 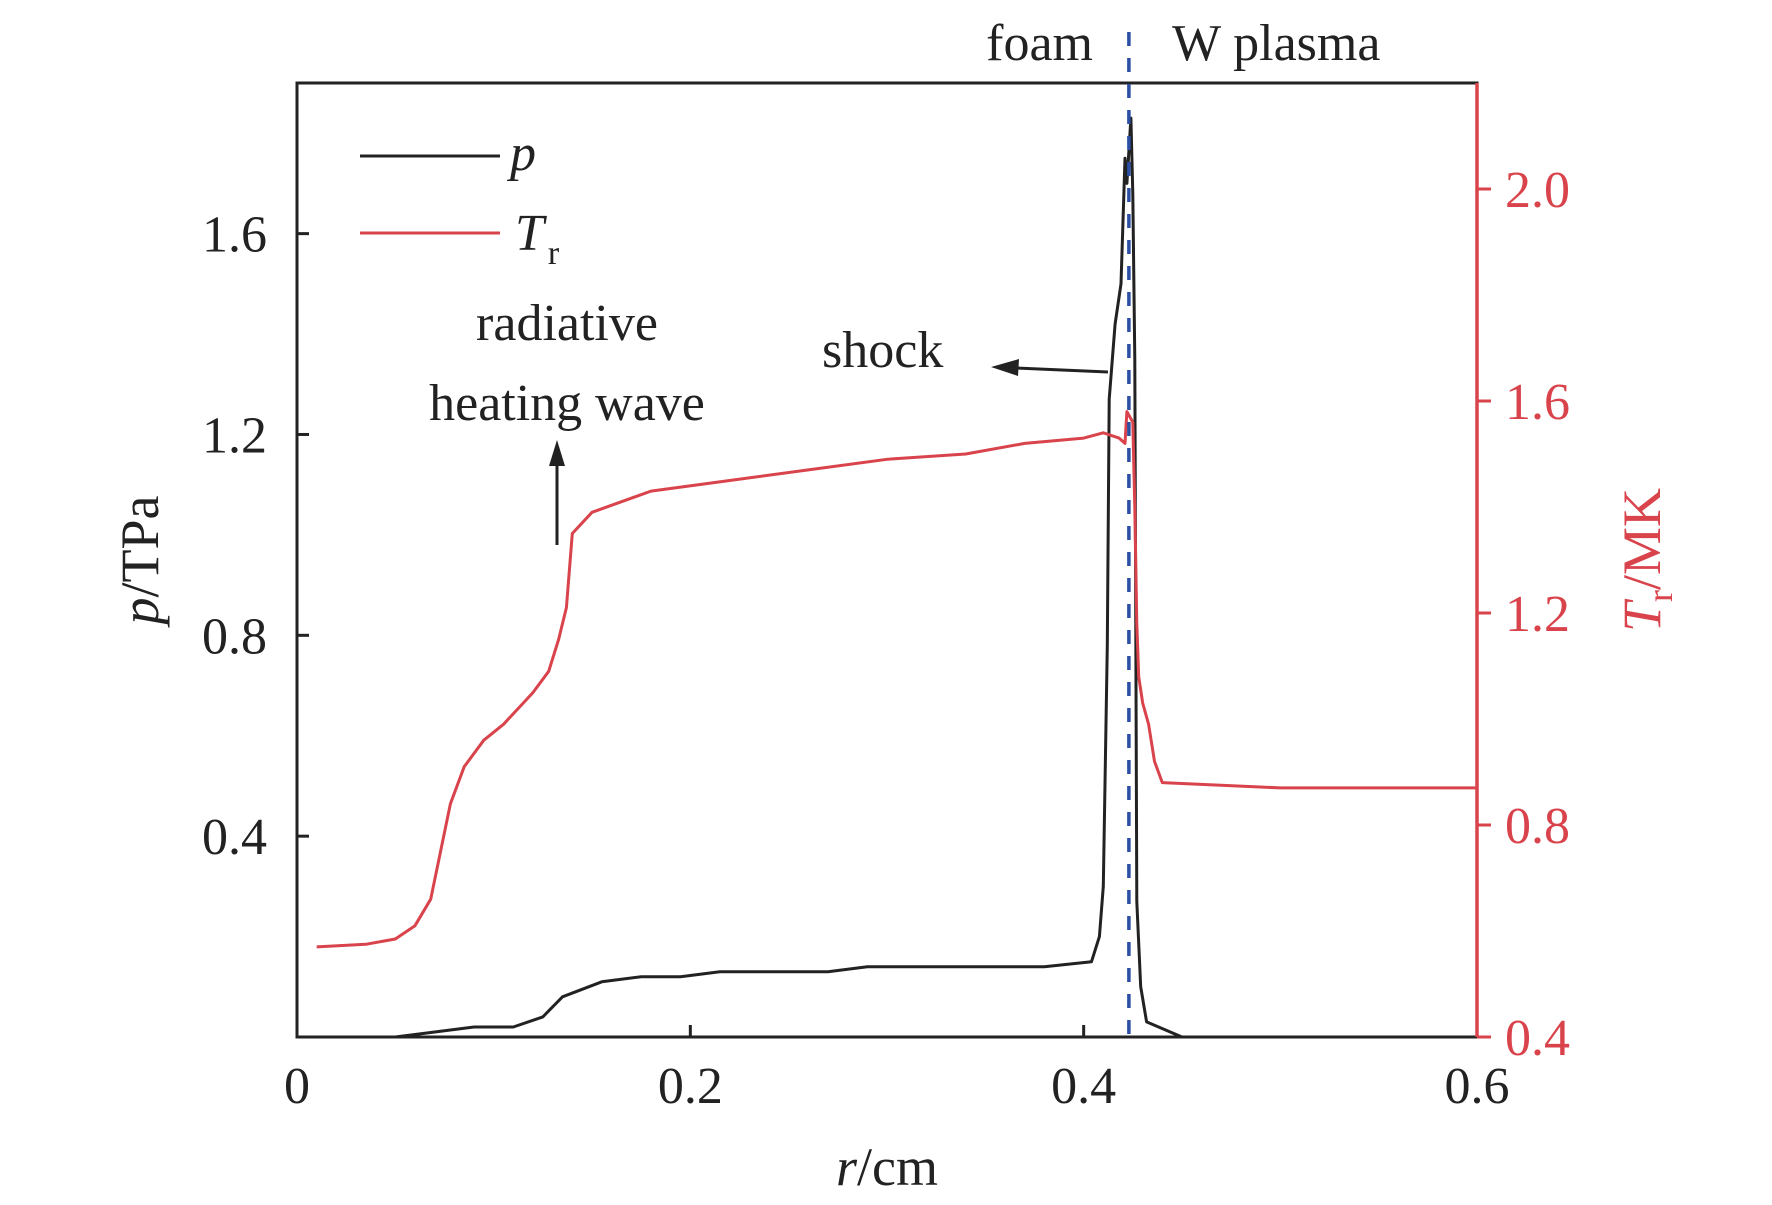 I want to click on right-tick-label: 1.6, so click(x=1537, y=402).